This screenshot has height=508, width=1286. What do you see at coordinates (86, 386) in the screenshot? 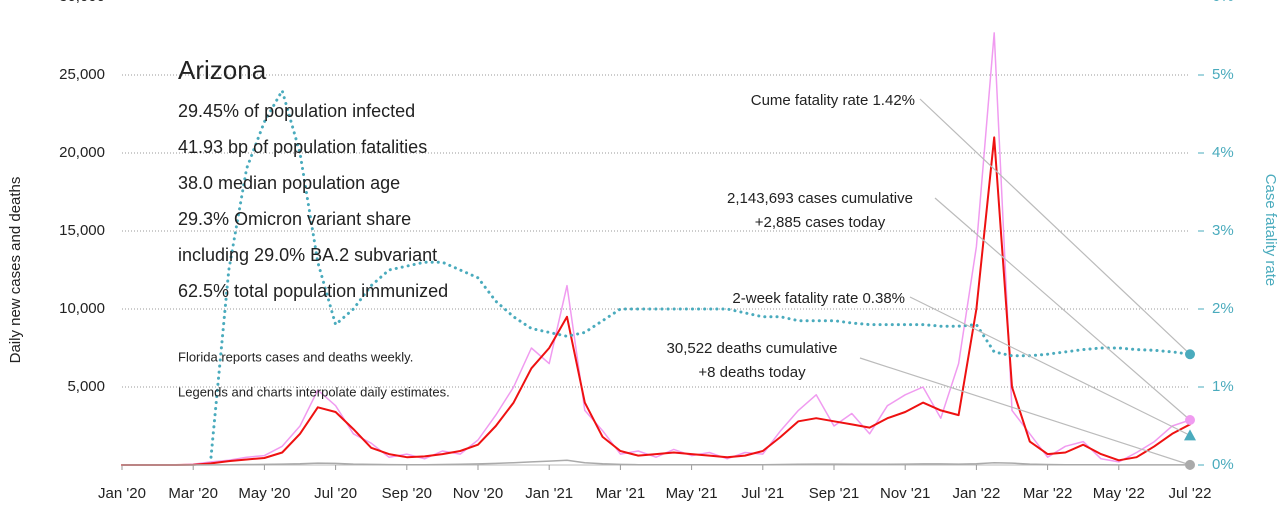
I see `y-tick-label: 5,000` at bounding box center [86, 386].